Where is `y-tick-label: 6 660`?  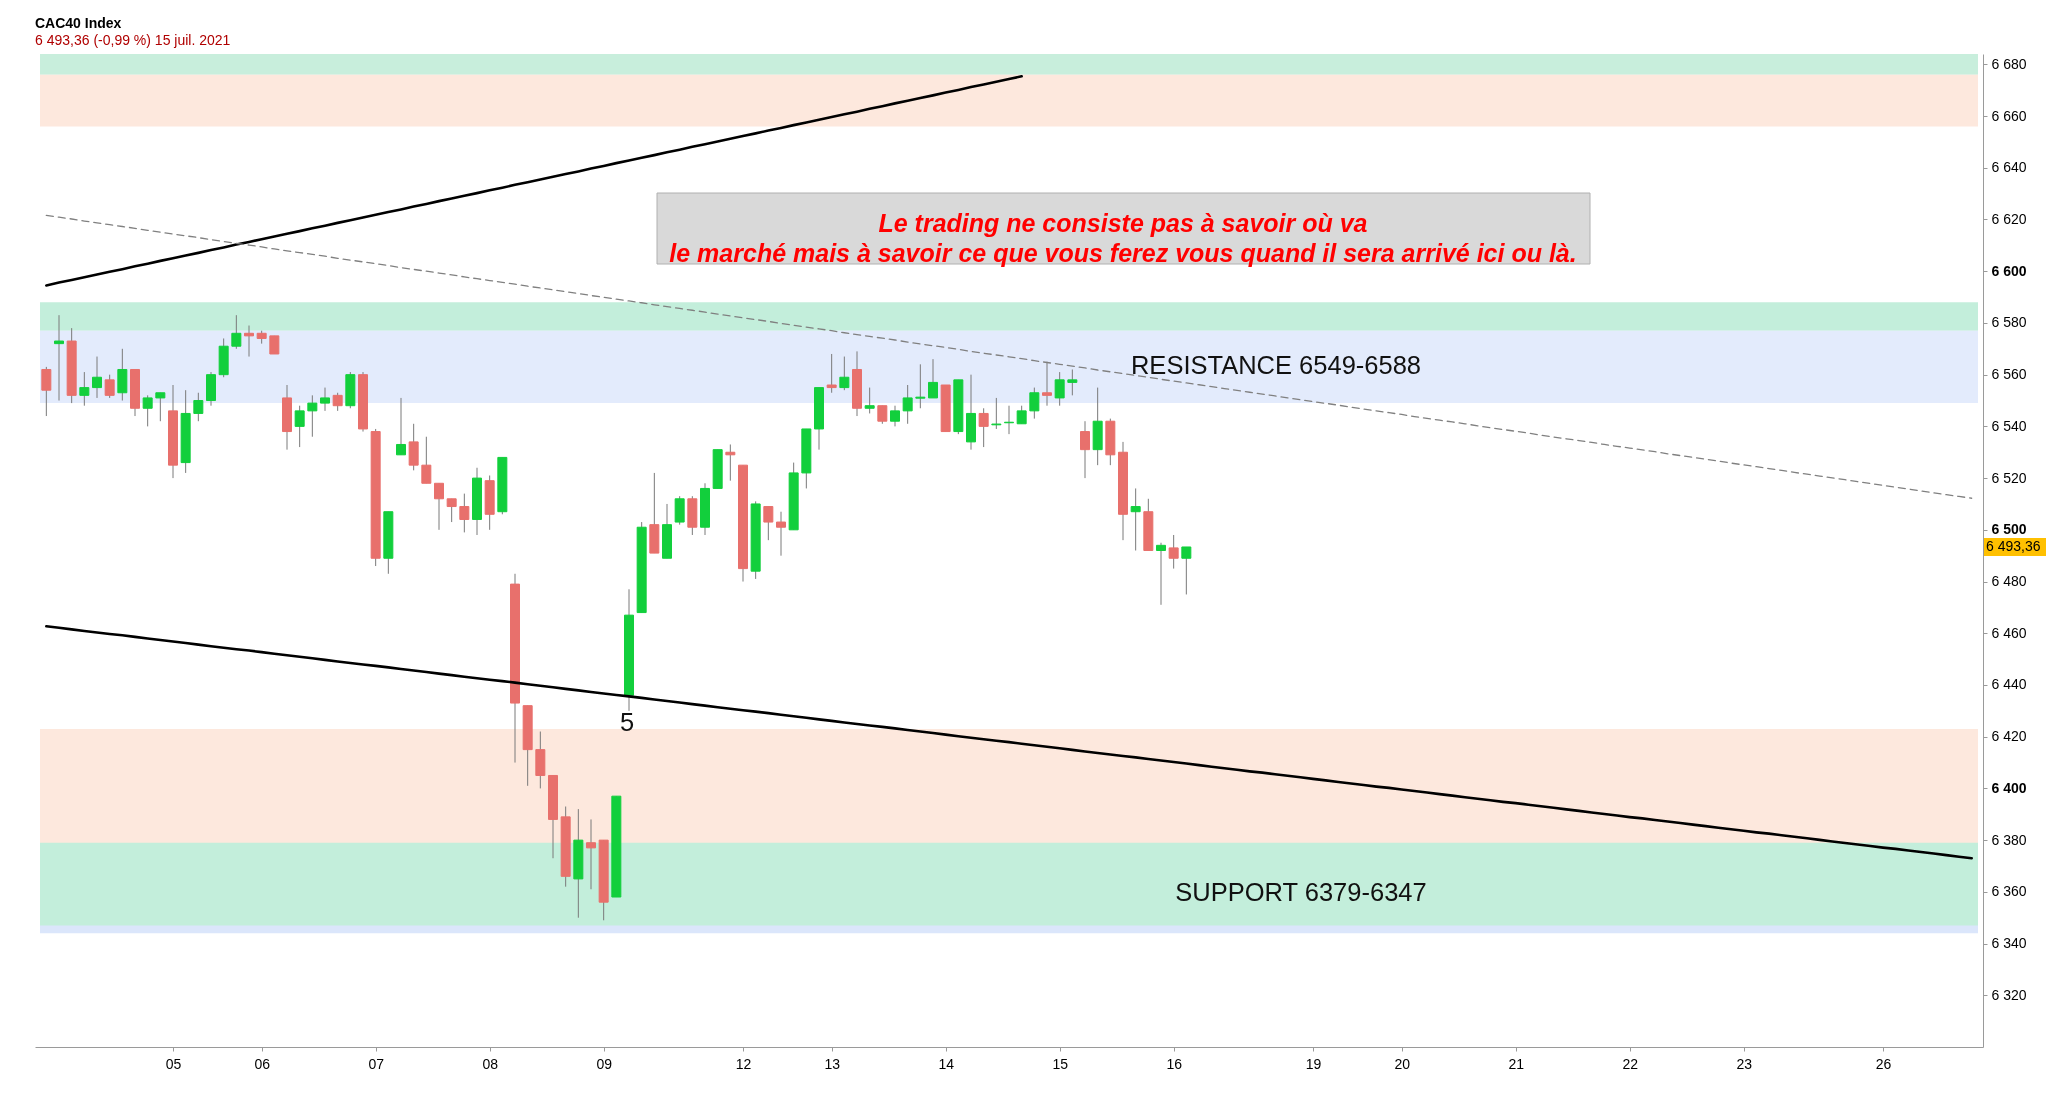
y-tick-label: 6 660 is located at coordinates (2009, 115).